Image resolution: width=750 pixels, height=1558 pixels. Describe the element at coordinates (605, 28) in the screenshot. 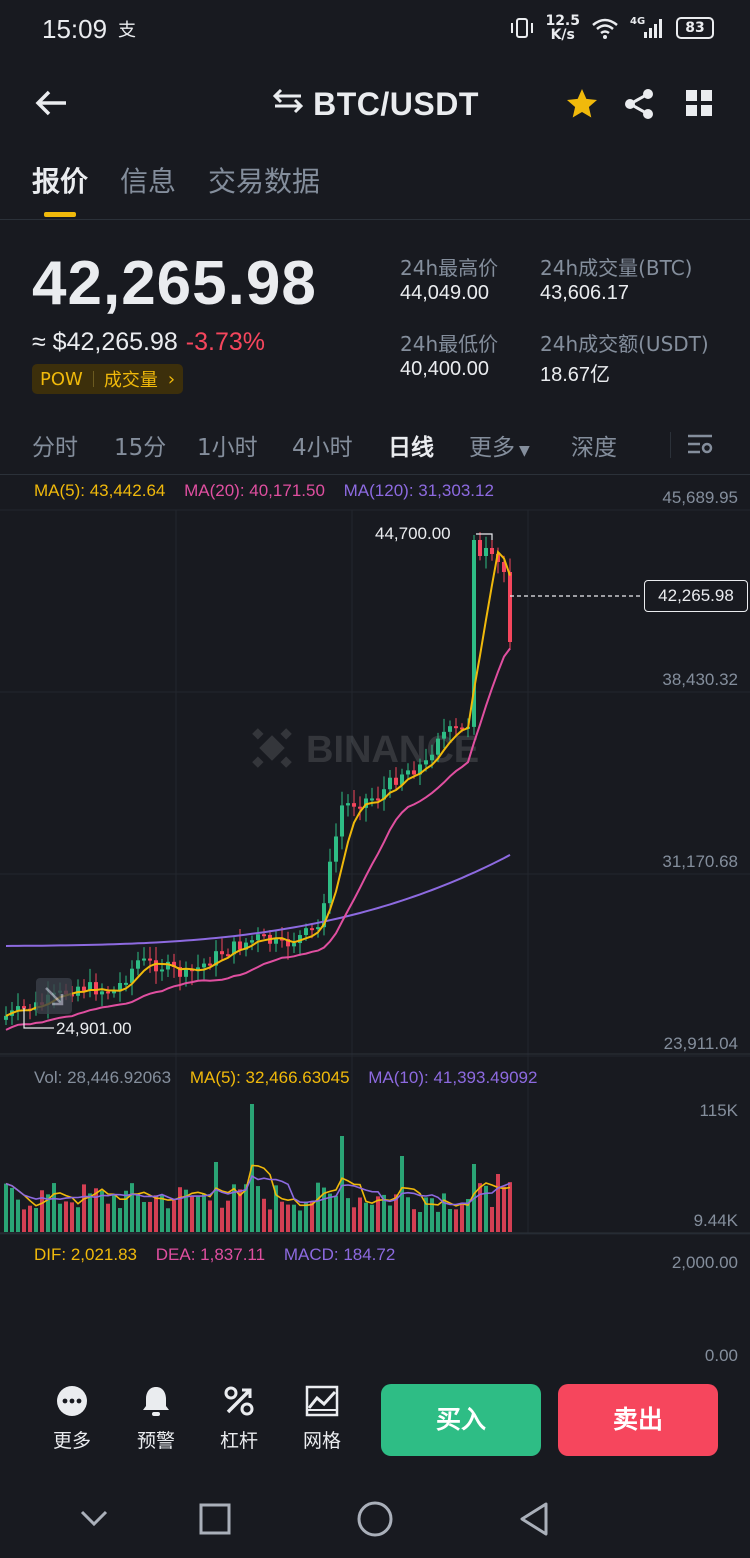

I see `wifi-icon` at that location.